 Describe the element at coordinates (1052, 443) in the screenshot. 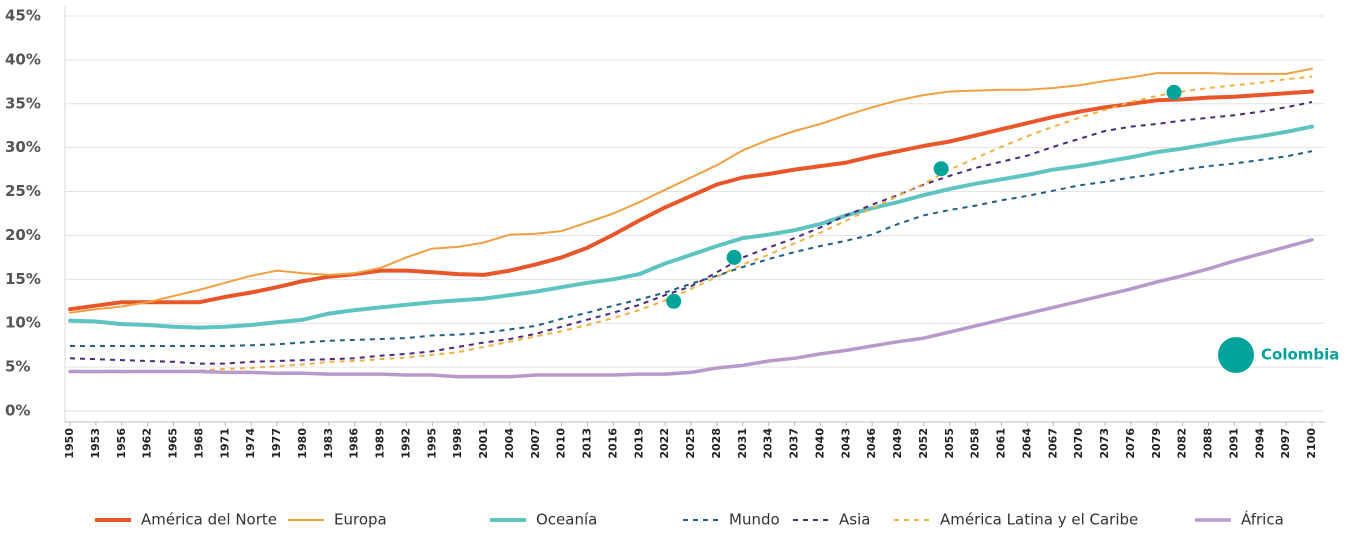

I see `x-tick-label: 2067` at that location.